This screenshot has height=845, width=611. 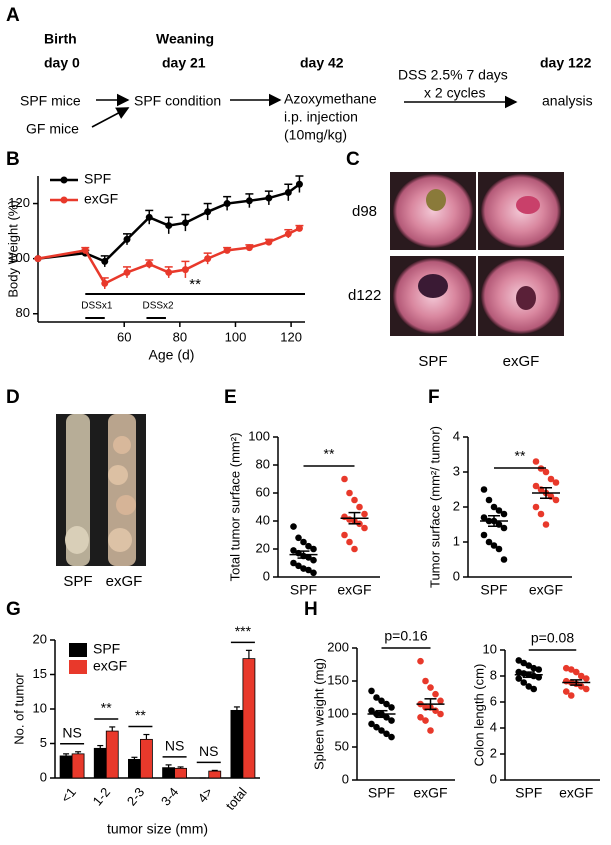 What do you see at coordinates (97, 179) in the screenshot?
I see `legend-label: SPF` at bounding box center [97, 179].